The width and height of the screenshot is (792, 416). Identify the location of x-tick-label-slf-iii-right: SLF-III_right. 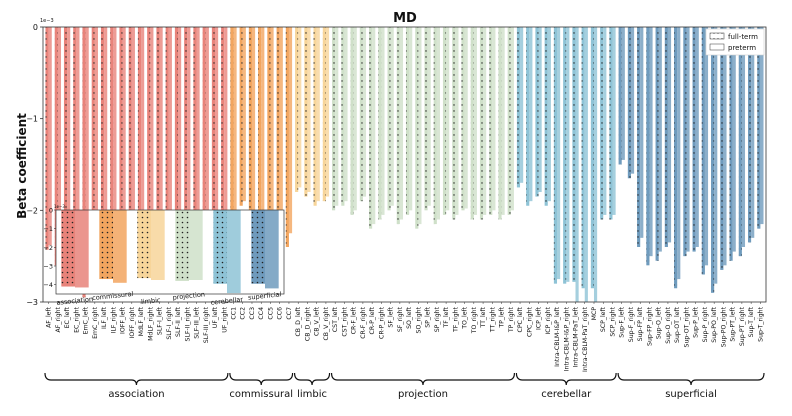
(206, 324).